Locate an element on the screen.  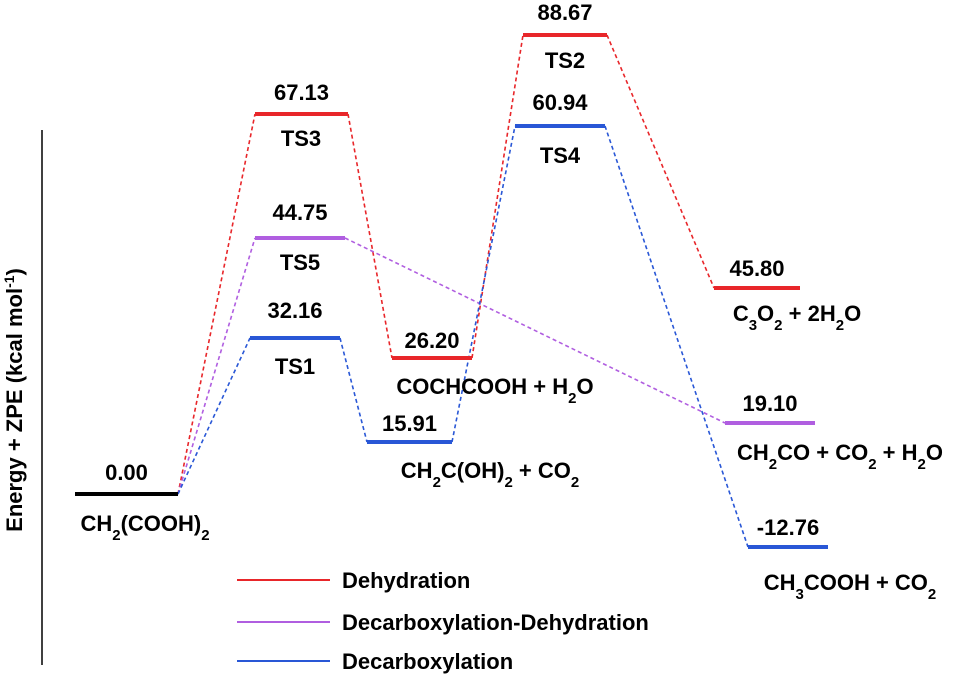
state-label: TS5 is located at coordinates (300, 262).